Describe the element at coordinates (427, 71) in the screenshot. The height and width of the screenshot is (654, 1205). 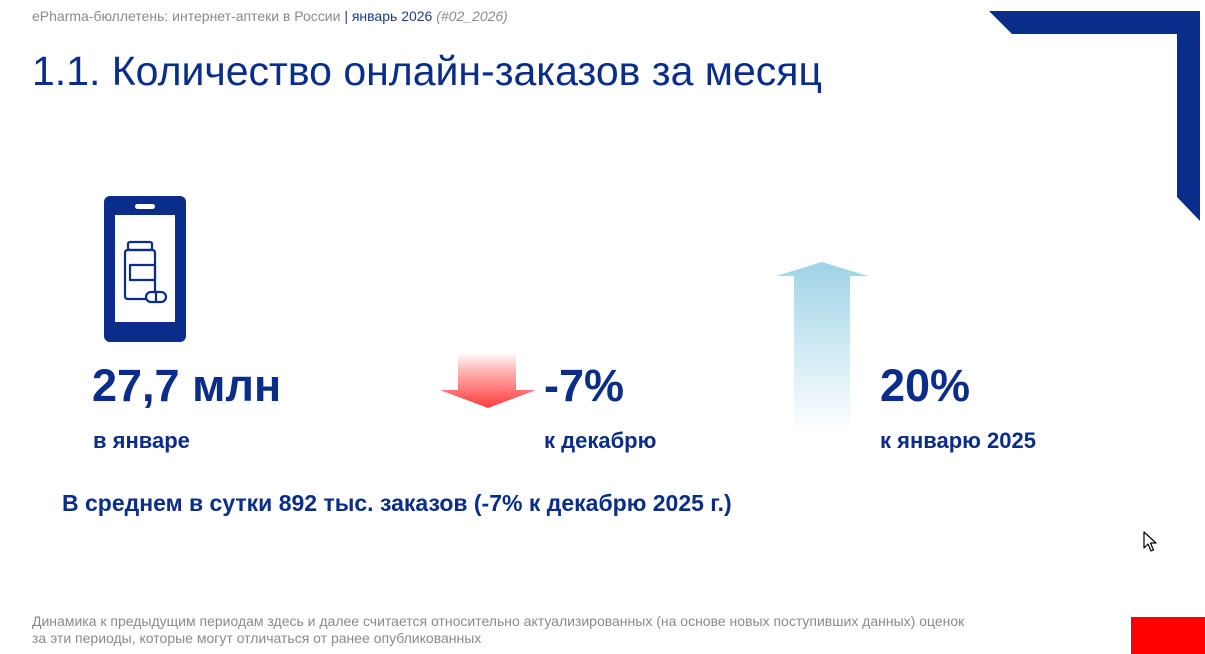
I see `page-title: 1.1. Количество онлайн-заказов за месяц` at that location.